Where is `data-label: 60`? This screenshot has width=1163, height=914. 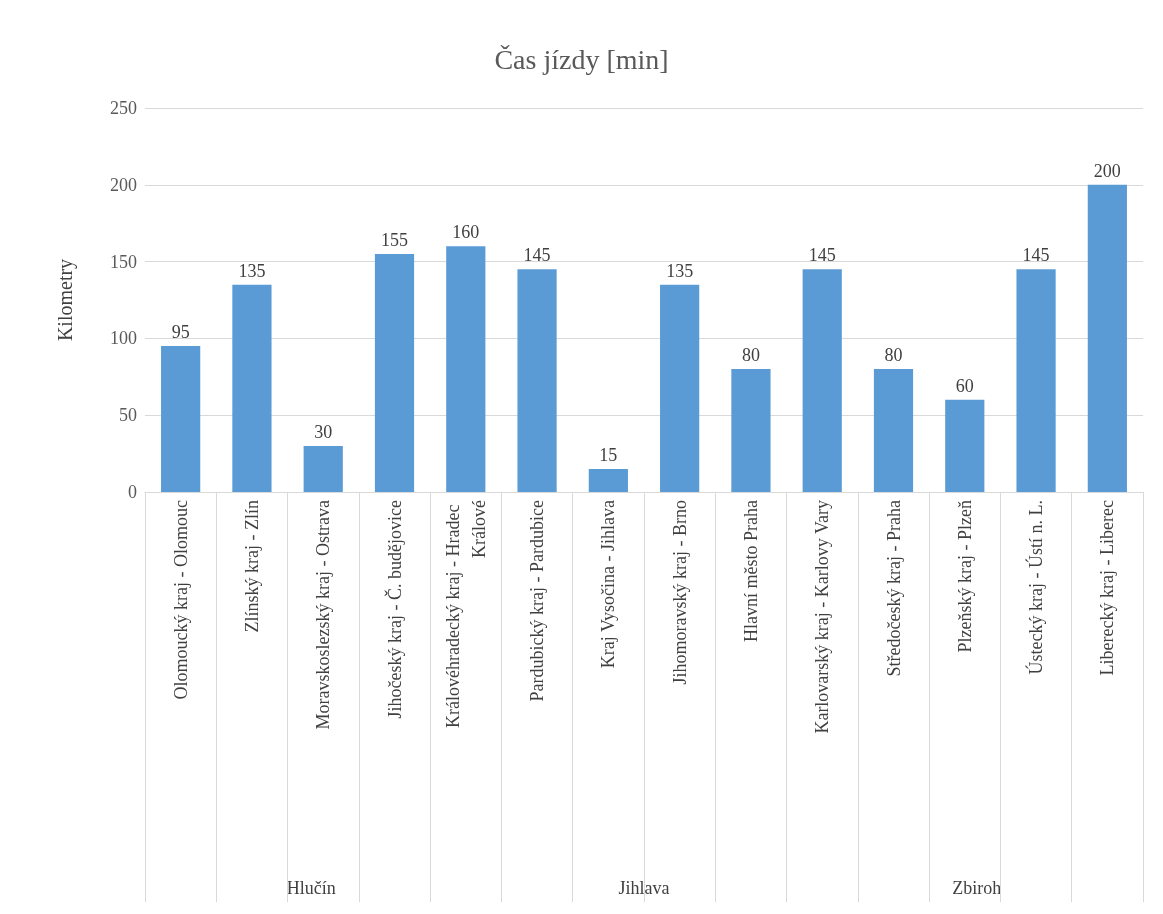 data-label: 60 is located at coordinates (964, 385).